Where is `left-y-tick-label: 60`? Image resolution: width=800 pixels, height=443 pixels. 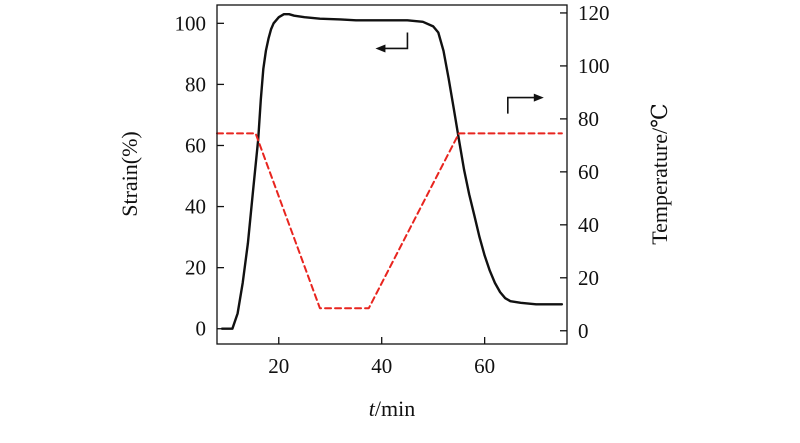 left-y-tick-label: 60 is located at coordinates (195, 145).